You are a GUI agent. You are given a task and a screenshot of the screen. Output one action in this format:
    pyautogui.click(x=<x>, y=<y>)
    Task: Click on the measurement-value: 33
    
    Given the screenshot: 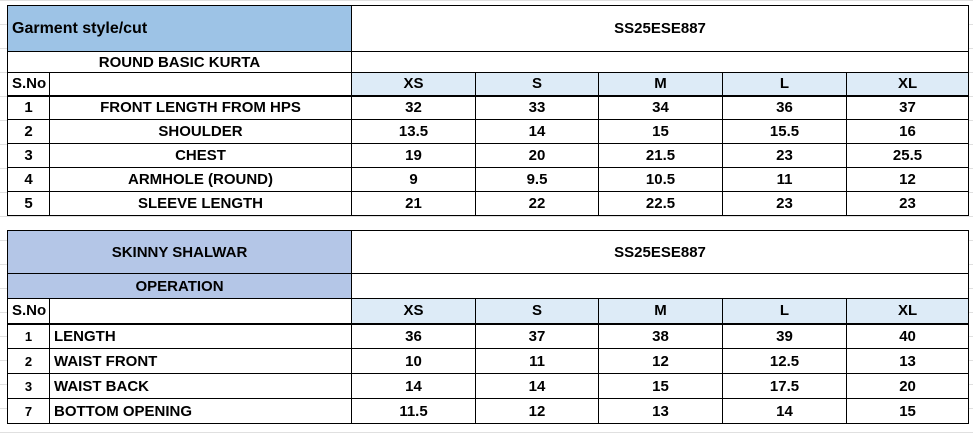 What is the action you would take?
    pyautogui.click(x=537, y=107)
    